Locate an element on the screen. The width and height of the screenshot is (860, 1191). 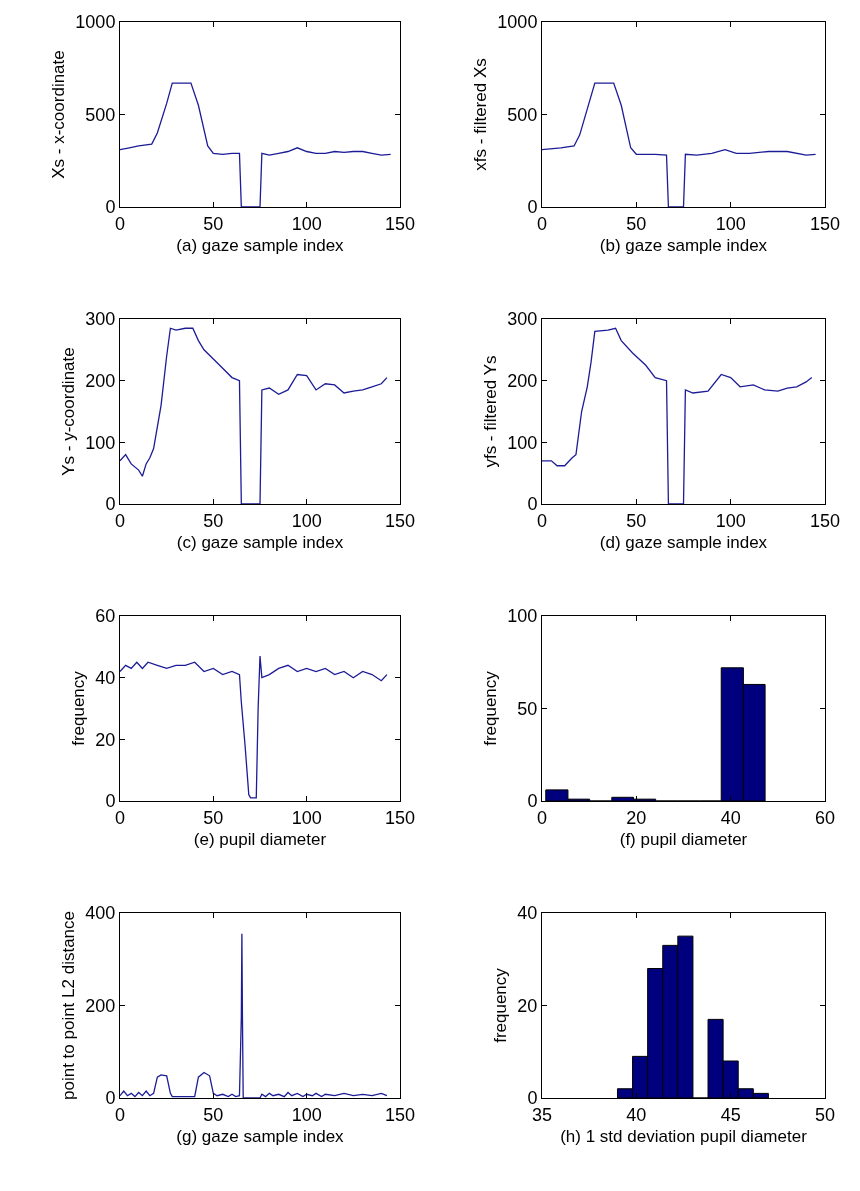
x-tick-label: 60 is located at coordinates (825, 817).